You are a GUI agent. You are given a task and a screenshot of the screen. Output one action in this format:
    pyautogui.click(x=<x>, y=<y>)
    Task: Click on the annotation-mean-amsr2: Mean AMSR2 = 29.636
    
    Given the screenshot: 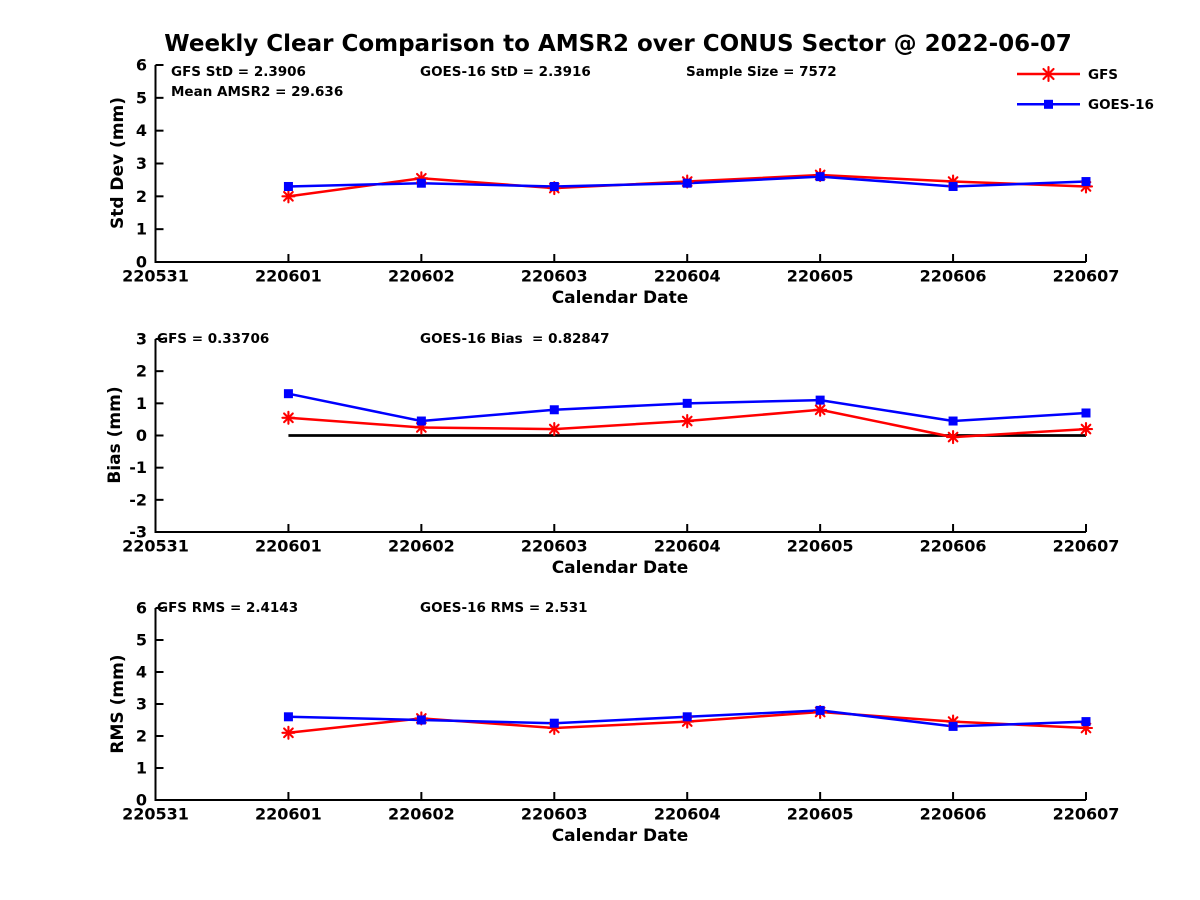 What is the action you would take?
    pyautogui.click(x=257, y=92)
    